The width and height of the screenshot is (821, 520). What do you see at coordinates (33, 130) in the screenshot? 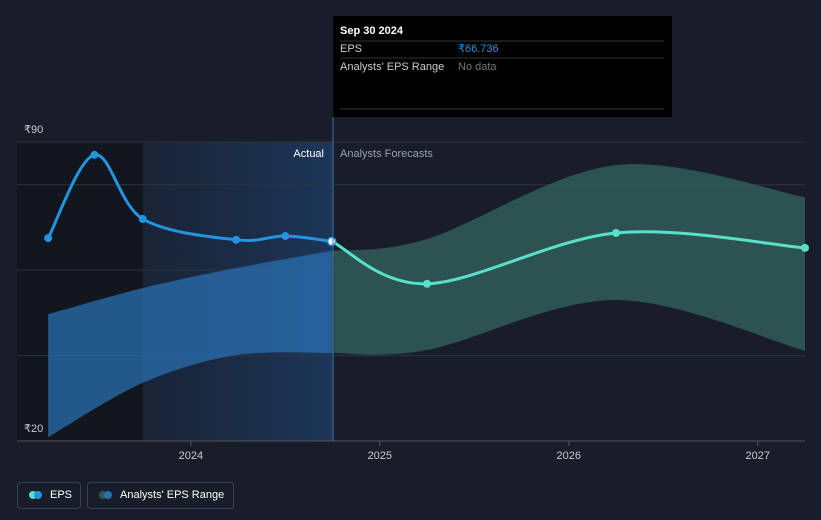
I see `y-tick-label: ₹90` at bounding box center [33, 130].